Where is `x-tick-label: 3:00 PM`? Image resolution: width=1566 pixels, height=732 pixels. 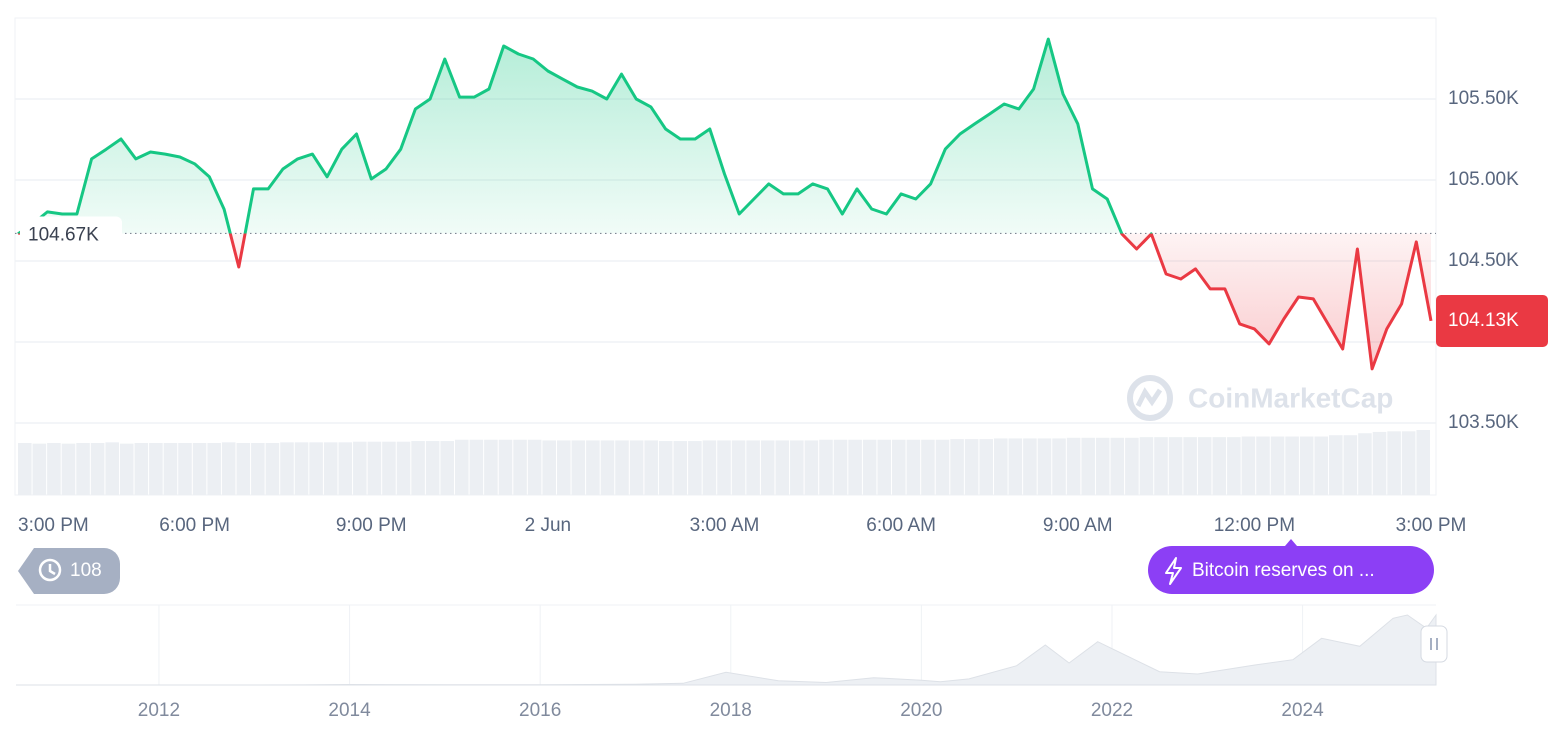
x-tick-label: 3:00 PM is located at coordinates (1431, 525).